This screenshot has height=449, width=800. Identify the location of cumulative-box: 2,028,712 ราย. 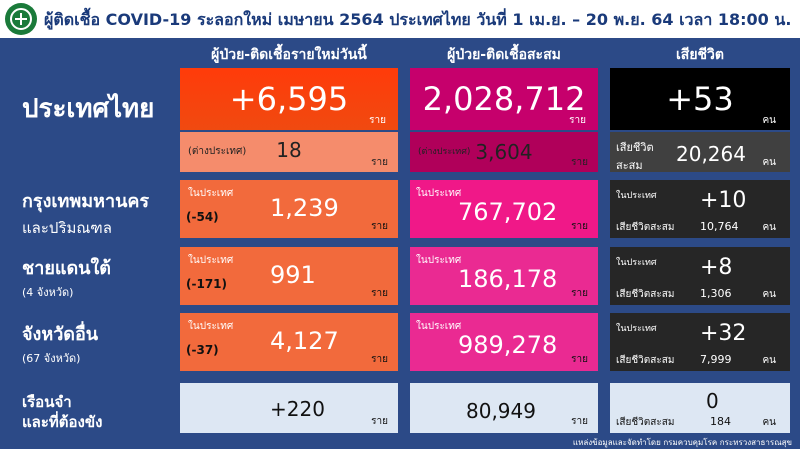
(504, 99).